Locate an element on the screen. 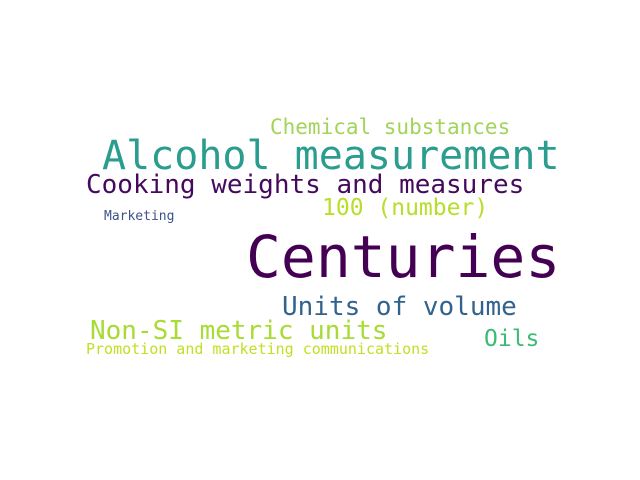 The height and width of the screenshot is (480, 640). word-chemical-substances: Chemical substances is located at coordinates (390, 127).